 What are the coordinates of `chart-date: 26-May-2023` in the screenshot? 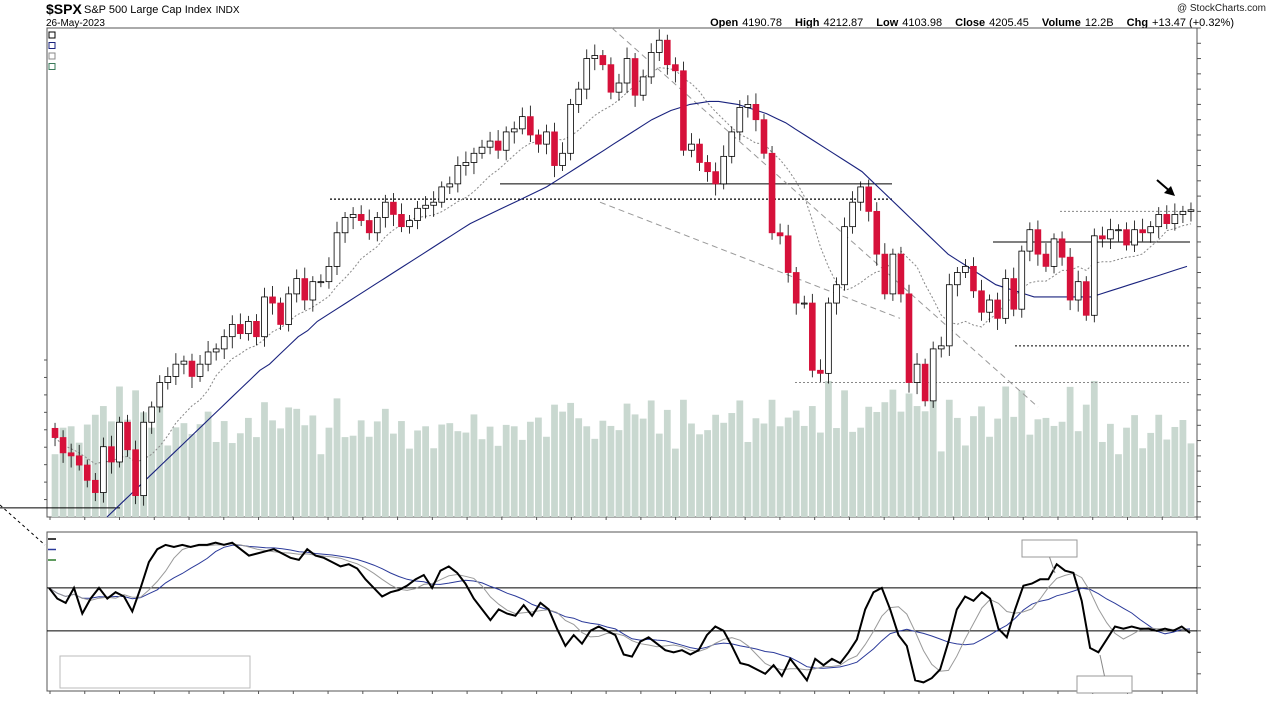 It's located at (75, 23).